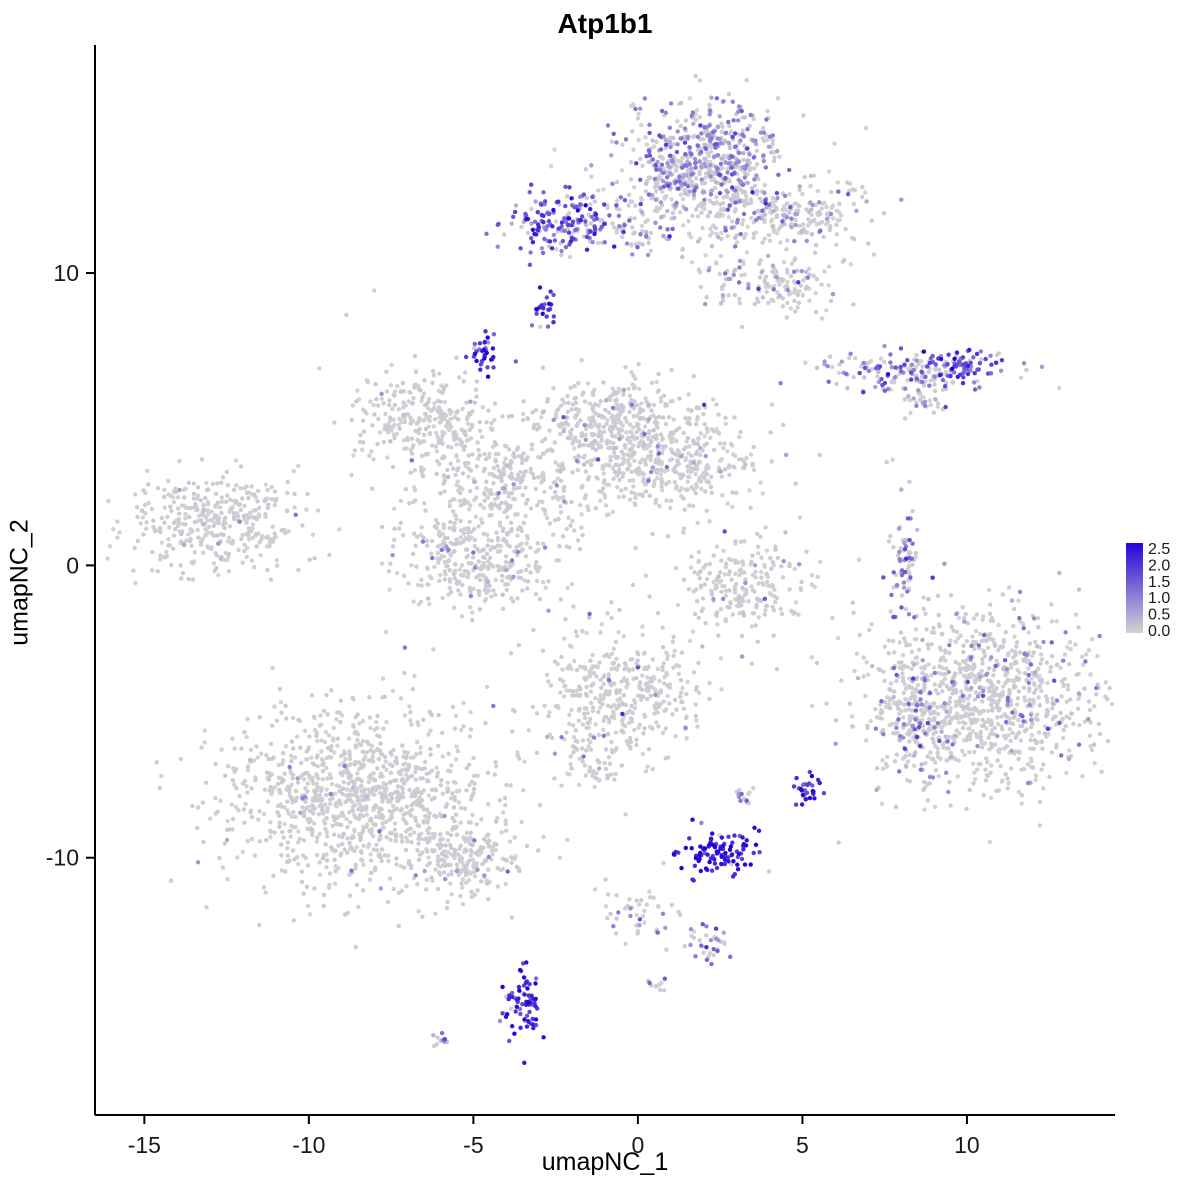 This screenshot has width=1200, height=1200. I want to click on x-tick-label: 0, so click(638, 1145).